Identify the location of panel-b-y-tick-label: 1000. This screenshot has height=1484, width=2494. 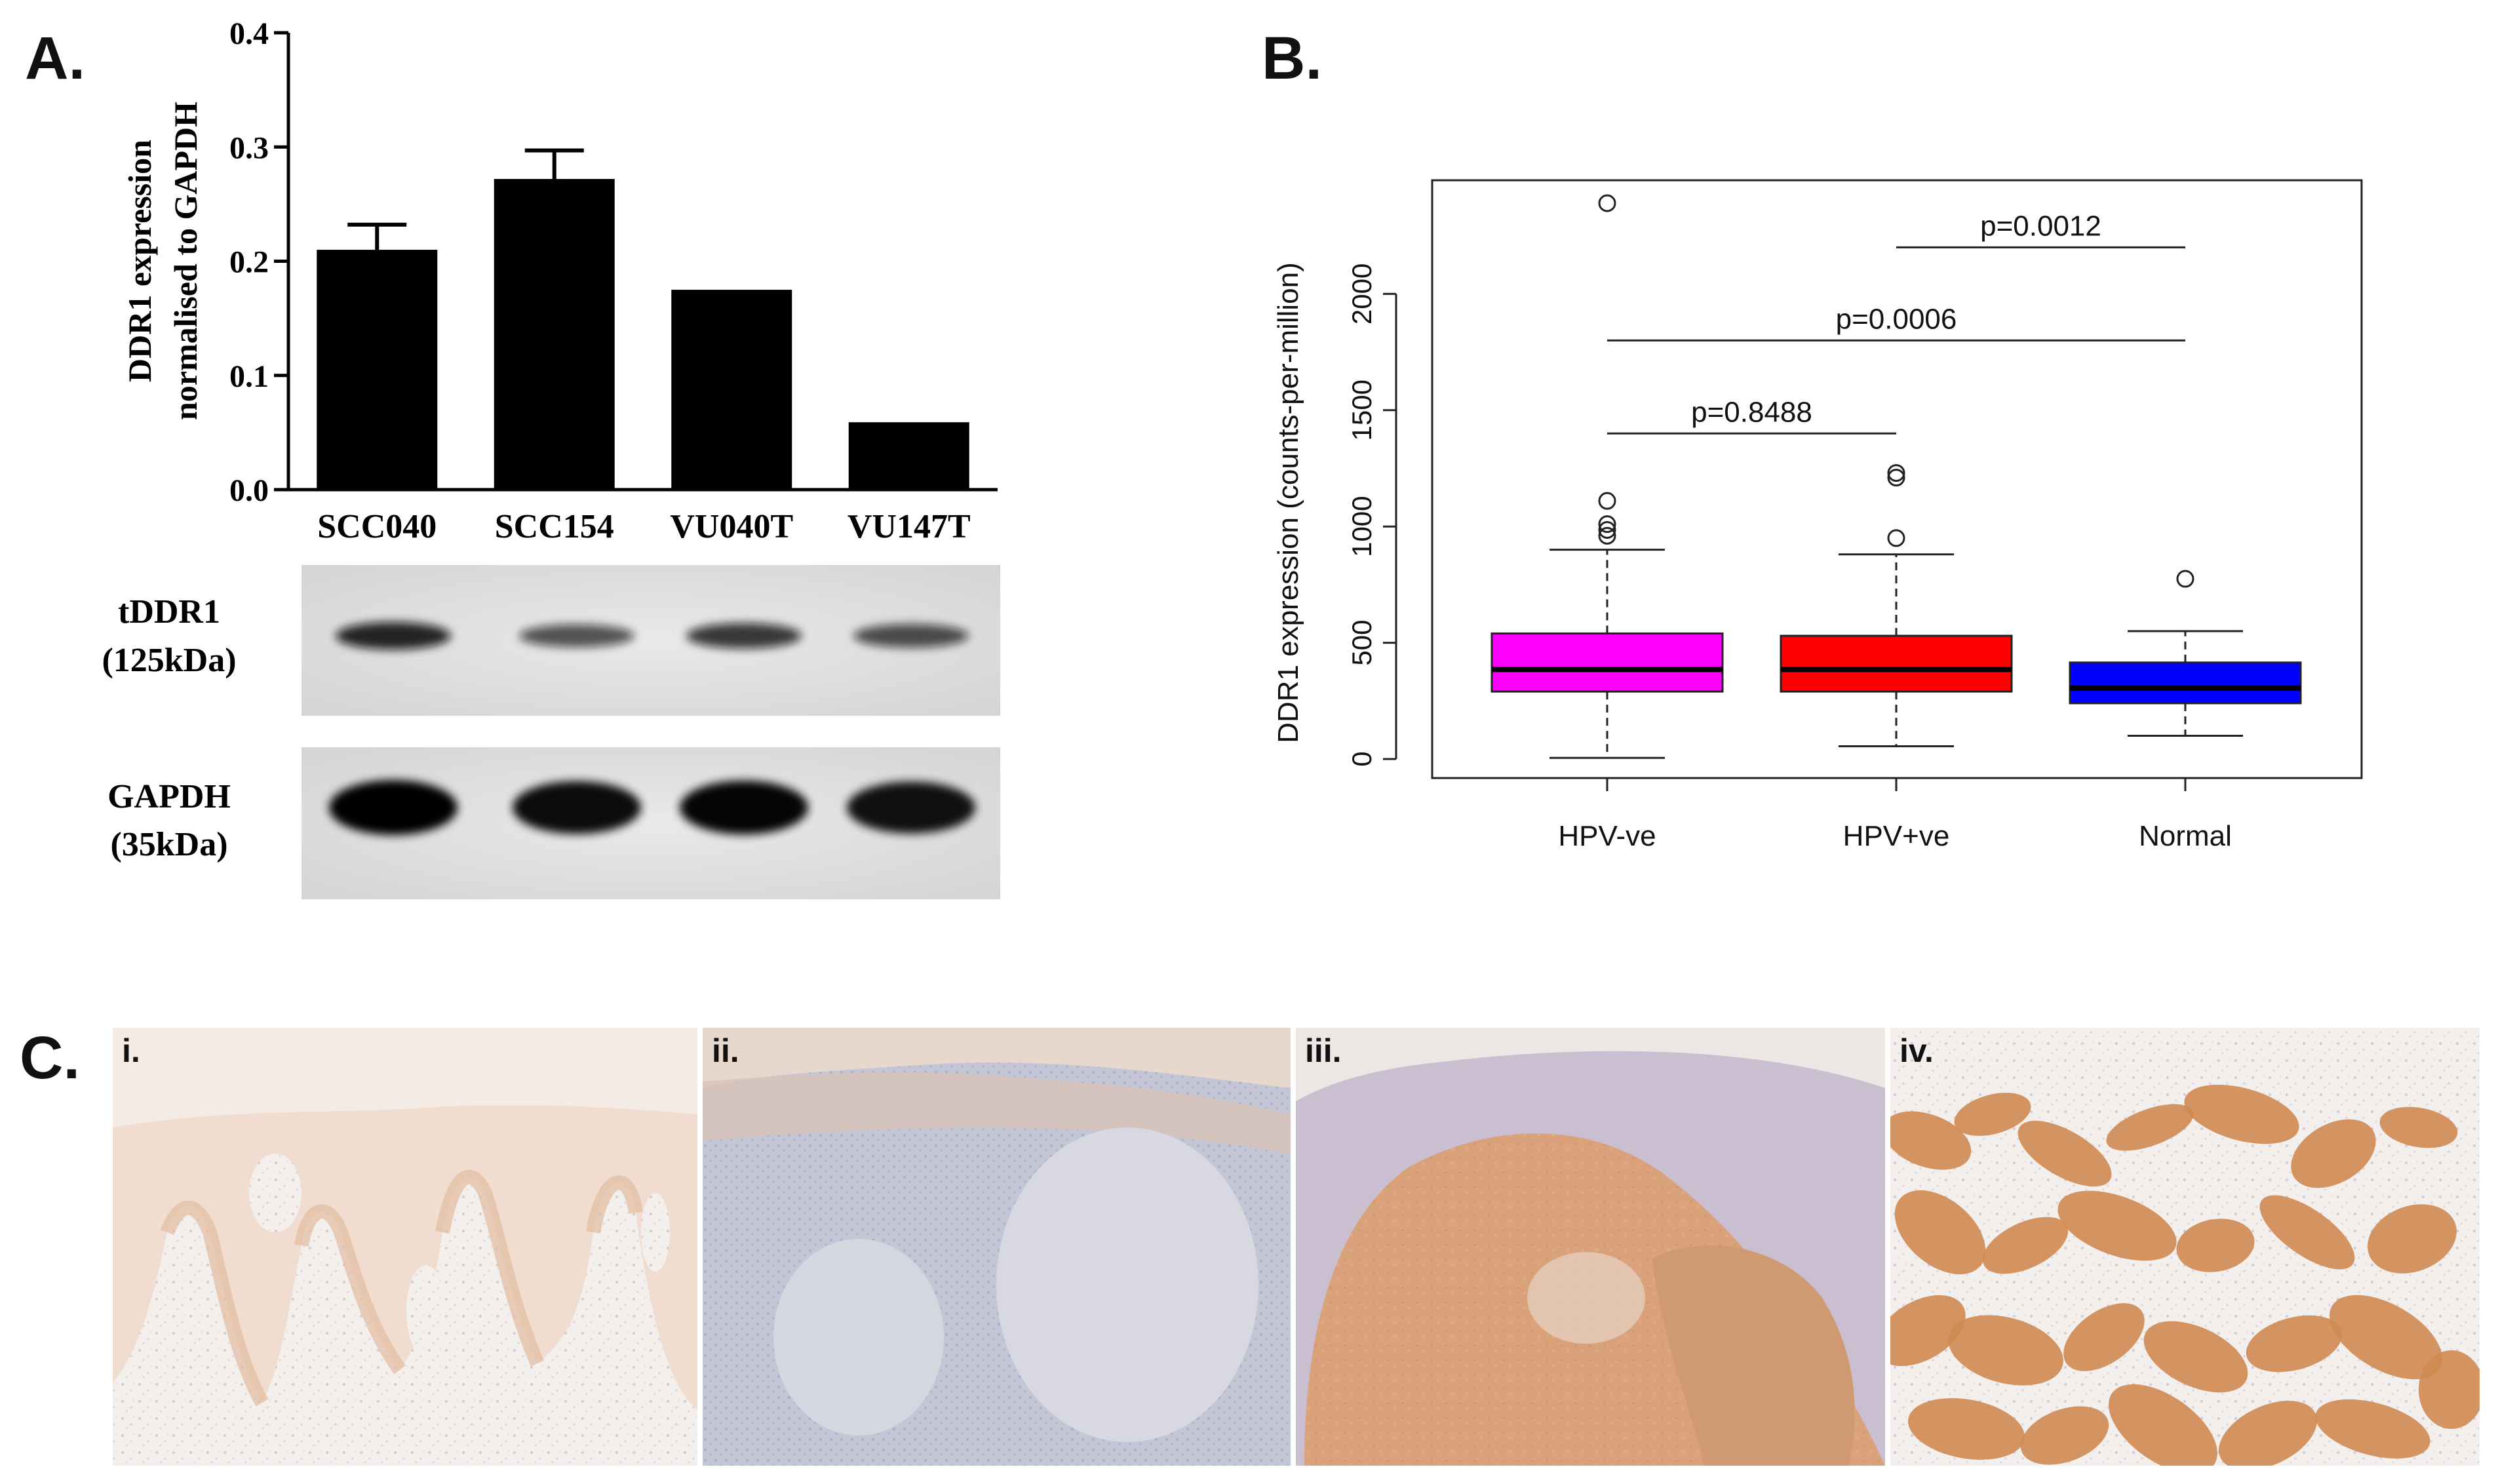
(1361, 526).